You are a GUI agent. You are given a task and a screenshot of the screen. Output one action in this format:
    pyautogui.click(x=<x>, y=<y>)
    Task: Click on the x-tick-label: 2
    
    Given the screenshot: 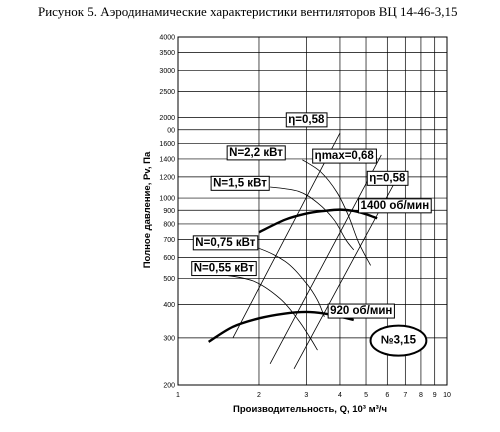 What is the action you would take?
    pyautogui.click(x=259, y=395)
    